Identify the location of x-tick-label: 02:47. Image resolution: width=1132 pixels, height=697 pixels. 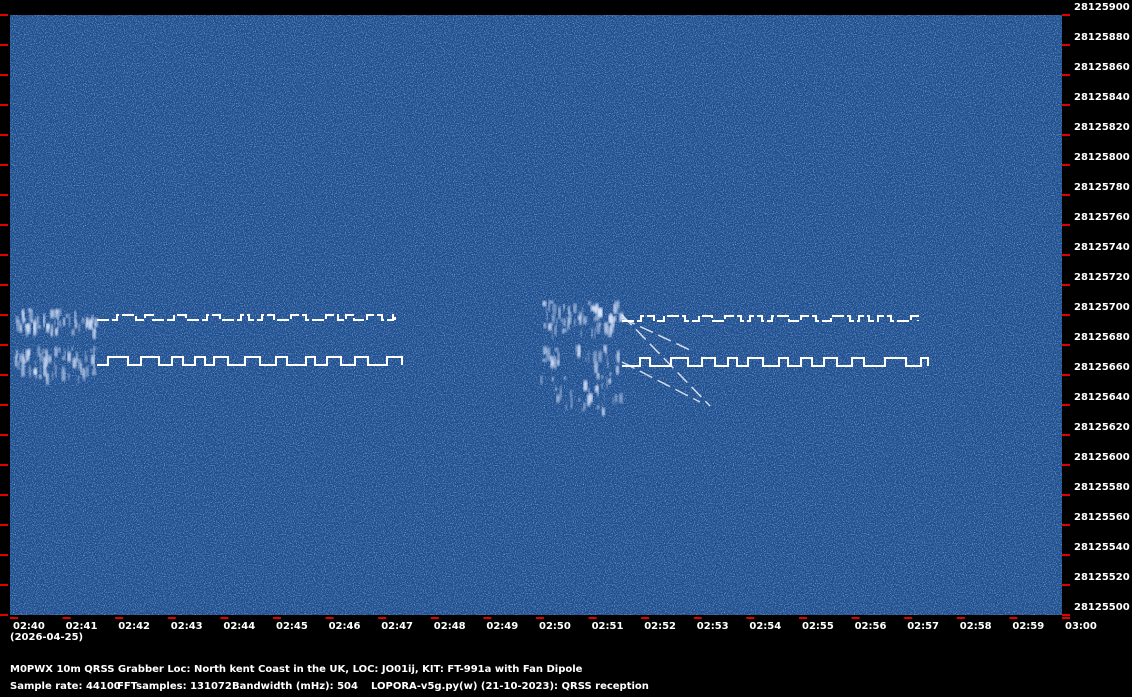
(397, 626).